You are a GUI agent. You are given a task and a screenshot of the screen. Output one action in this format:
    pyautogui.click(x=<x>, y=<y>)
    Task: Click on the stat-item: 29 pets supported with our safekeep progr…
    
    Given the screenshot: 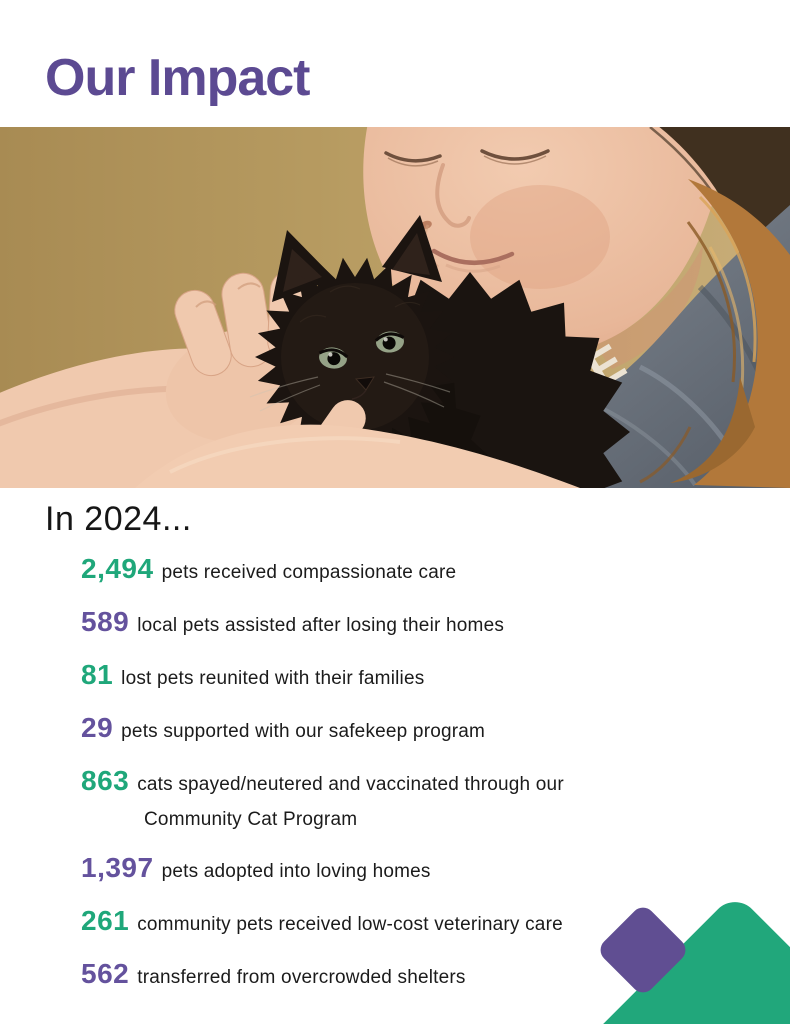 What is the action you would take?
    pyautogui.click(x=431, y=730)
    